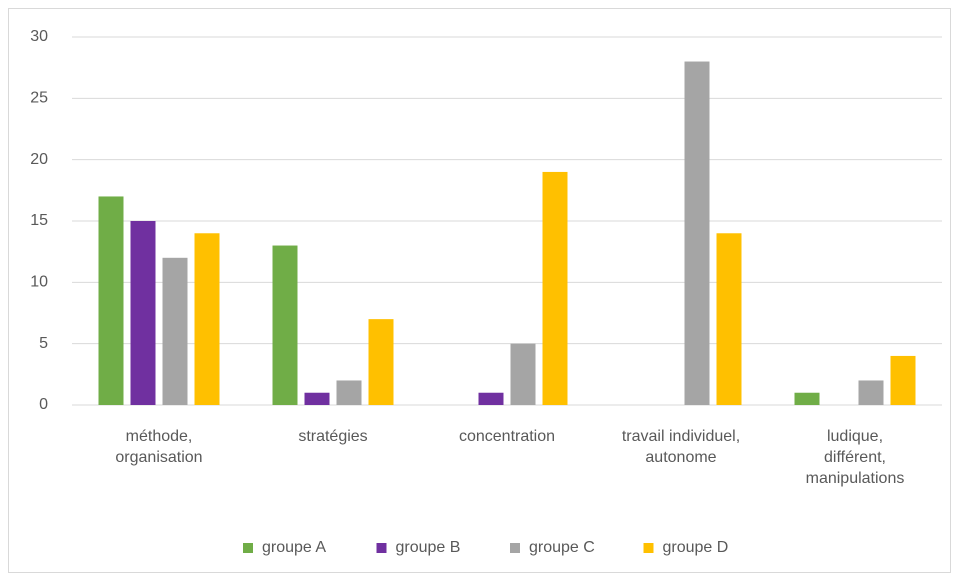 The height and width of the screenshot is (581, 960). I want to click on y-tick-label: 5, so click(43, 343).